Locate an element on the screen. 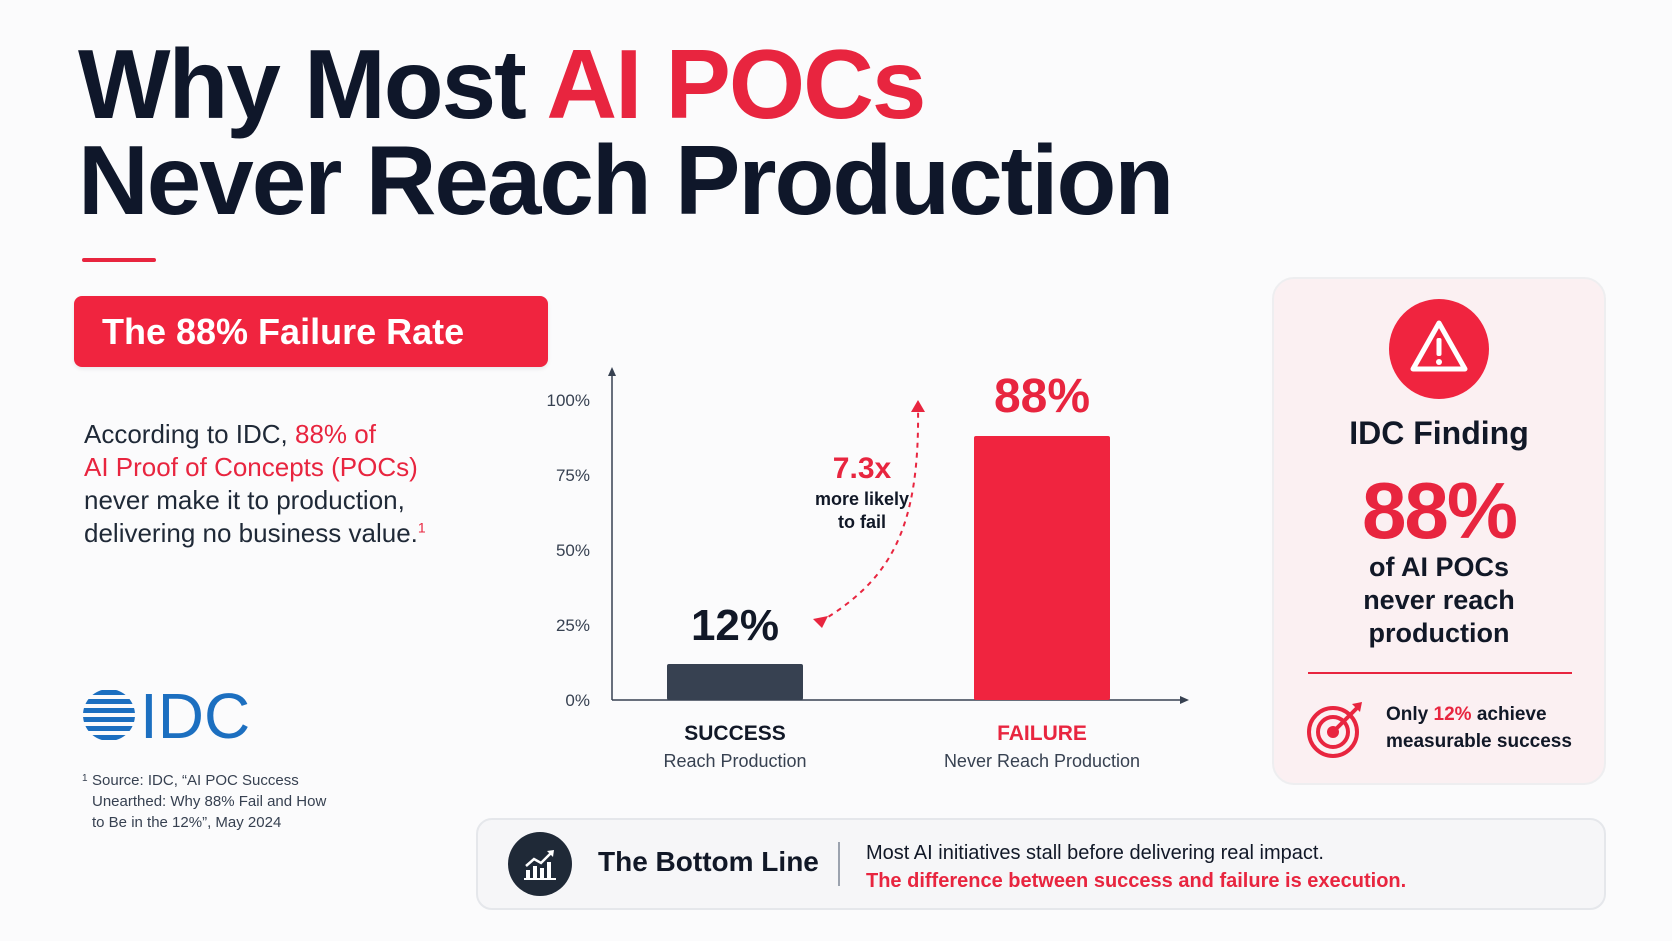 The image size is (1672, 941). idc-logo: IDC is located at coordinates (166, 715).